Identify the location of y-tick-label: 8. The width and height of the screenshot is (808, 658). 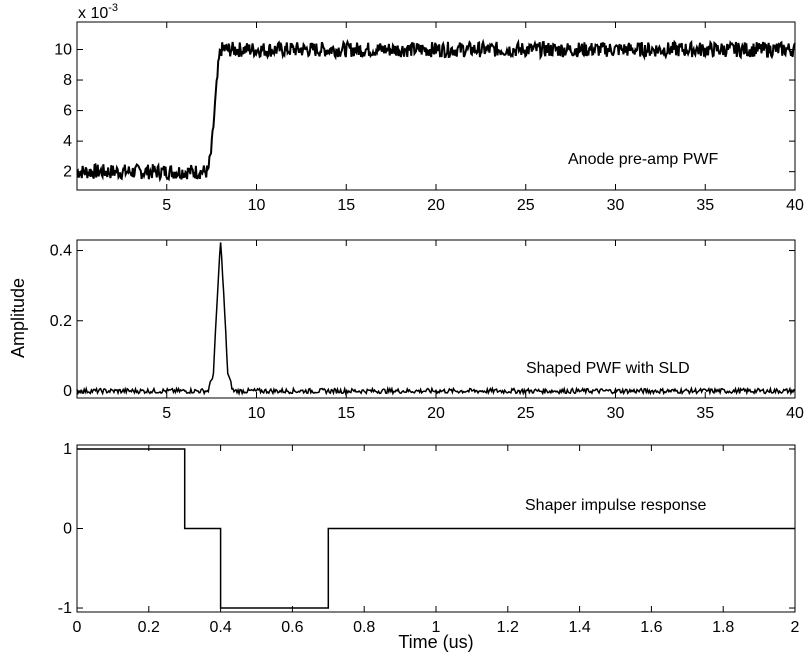
(67, 80).